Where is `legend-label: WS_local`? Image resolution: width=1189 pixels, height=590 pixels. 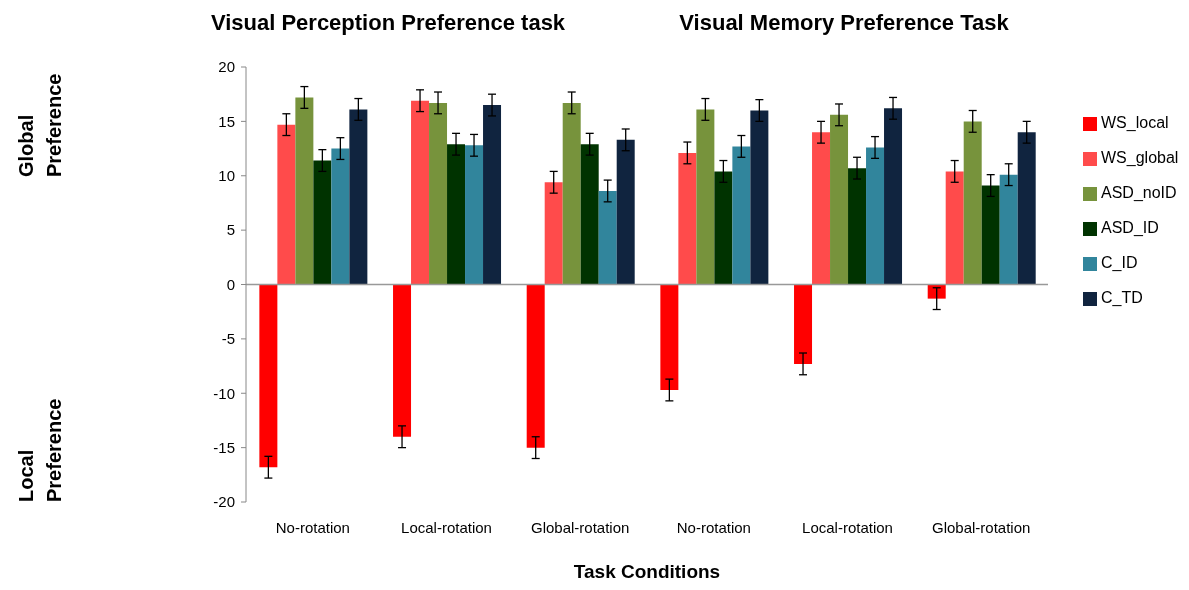 legend-label: WS_local is located at coordinates (1135, 122).